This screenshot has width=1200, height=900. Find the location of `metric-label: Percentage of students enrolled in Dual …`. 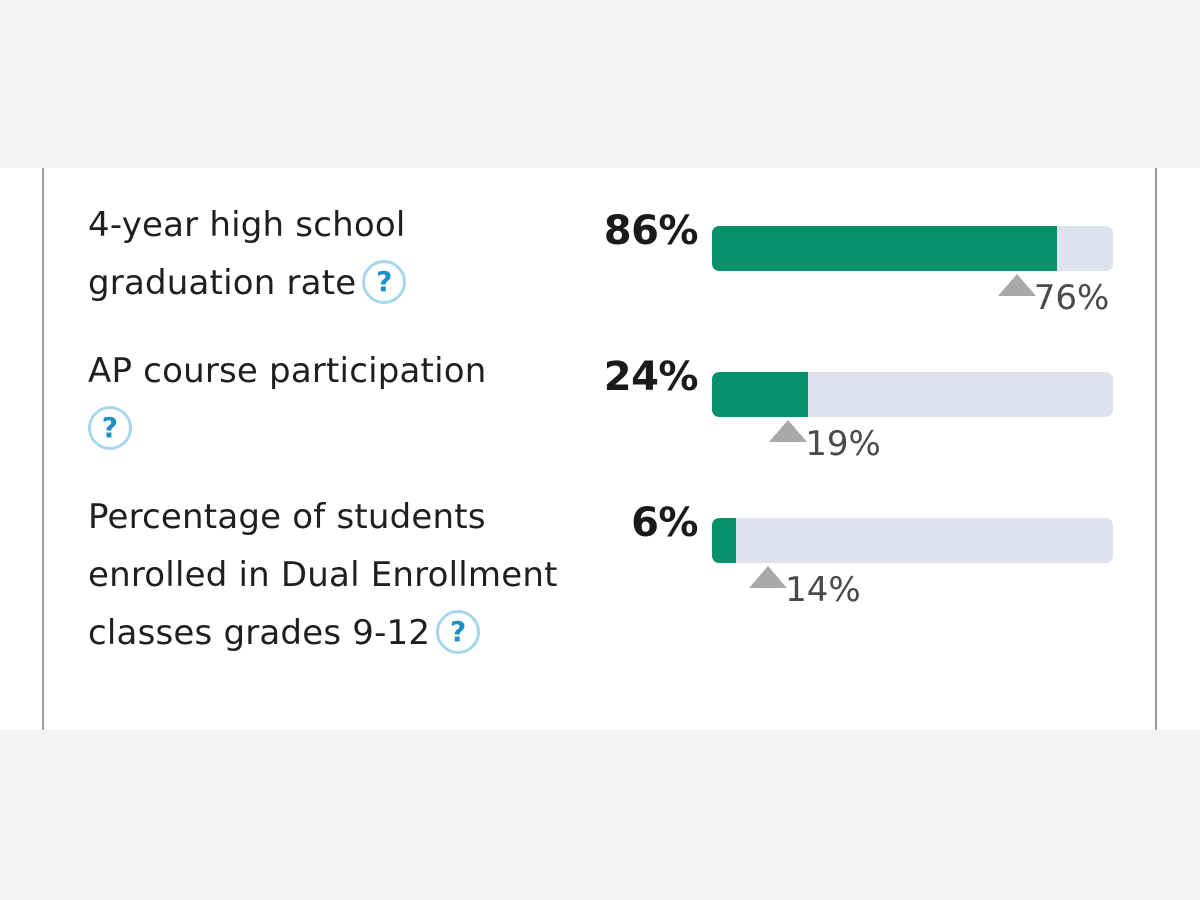

metric-label: Percentage of students enrolled in Dual … is located at coordinates (328, 575).